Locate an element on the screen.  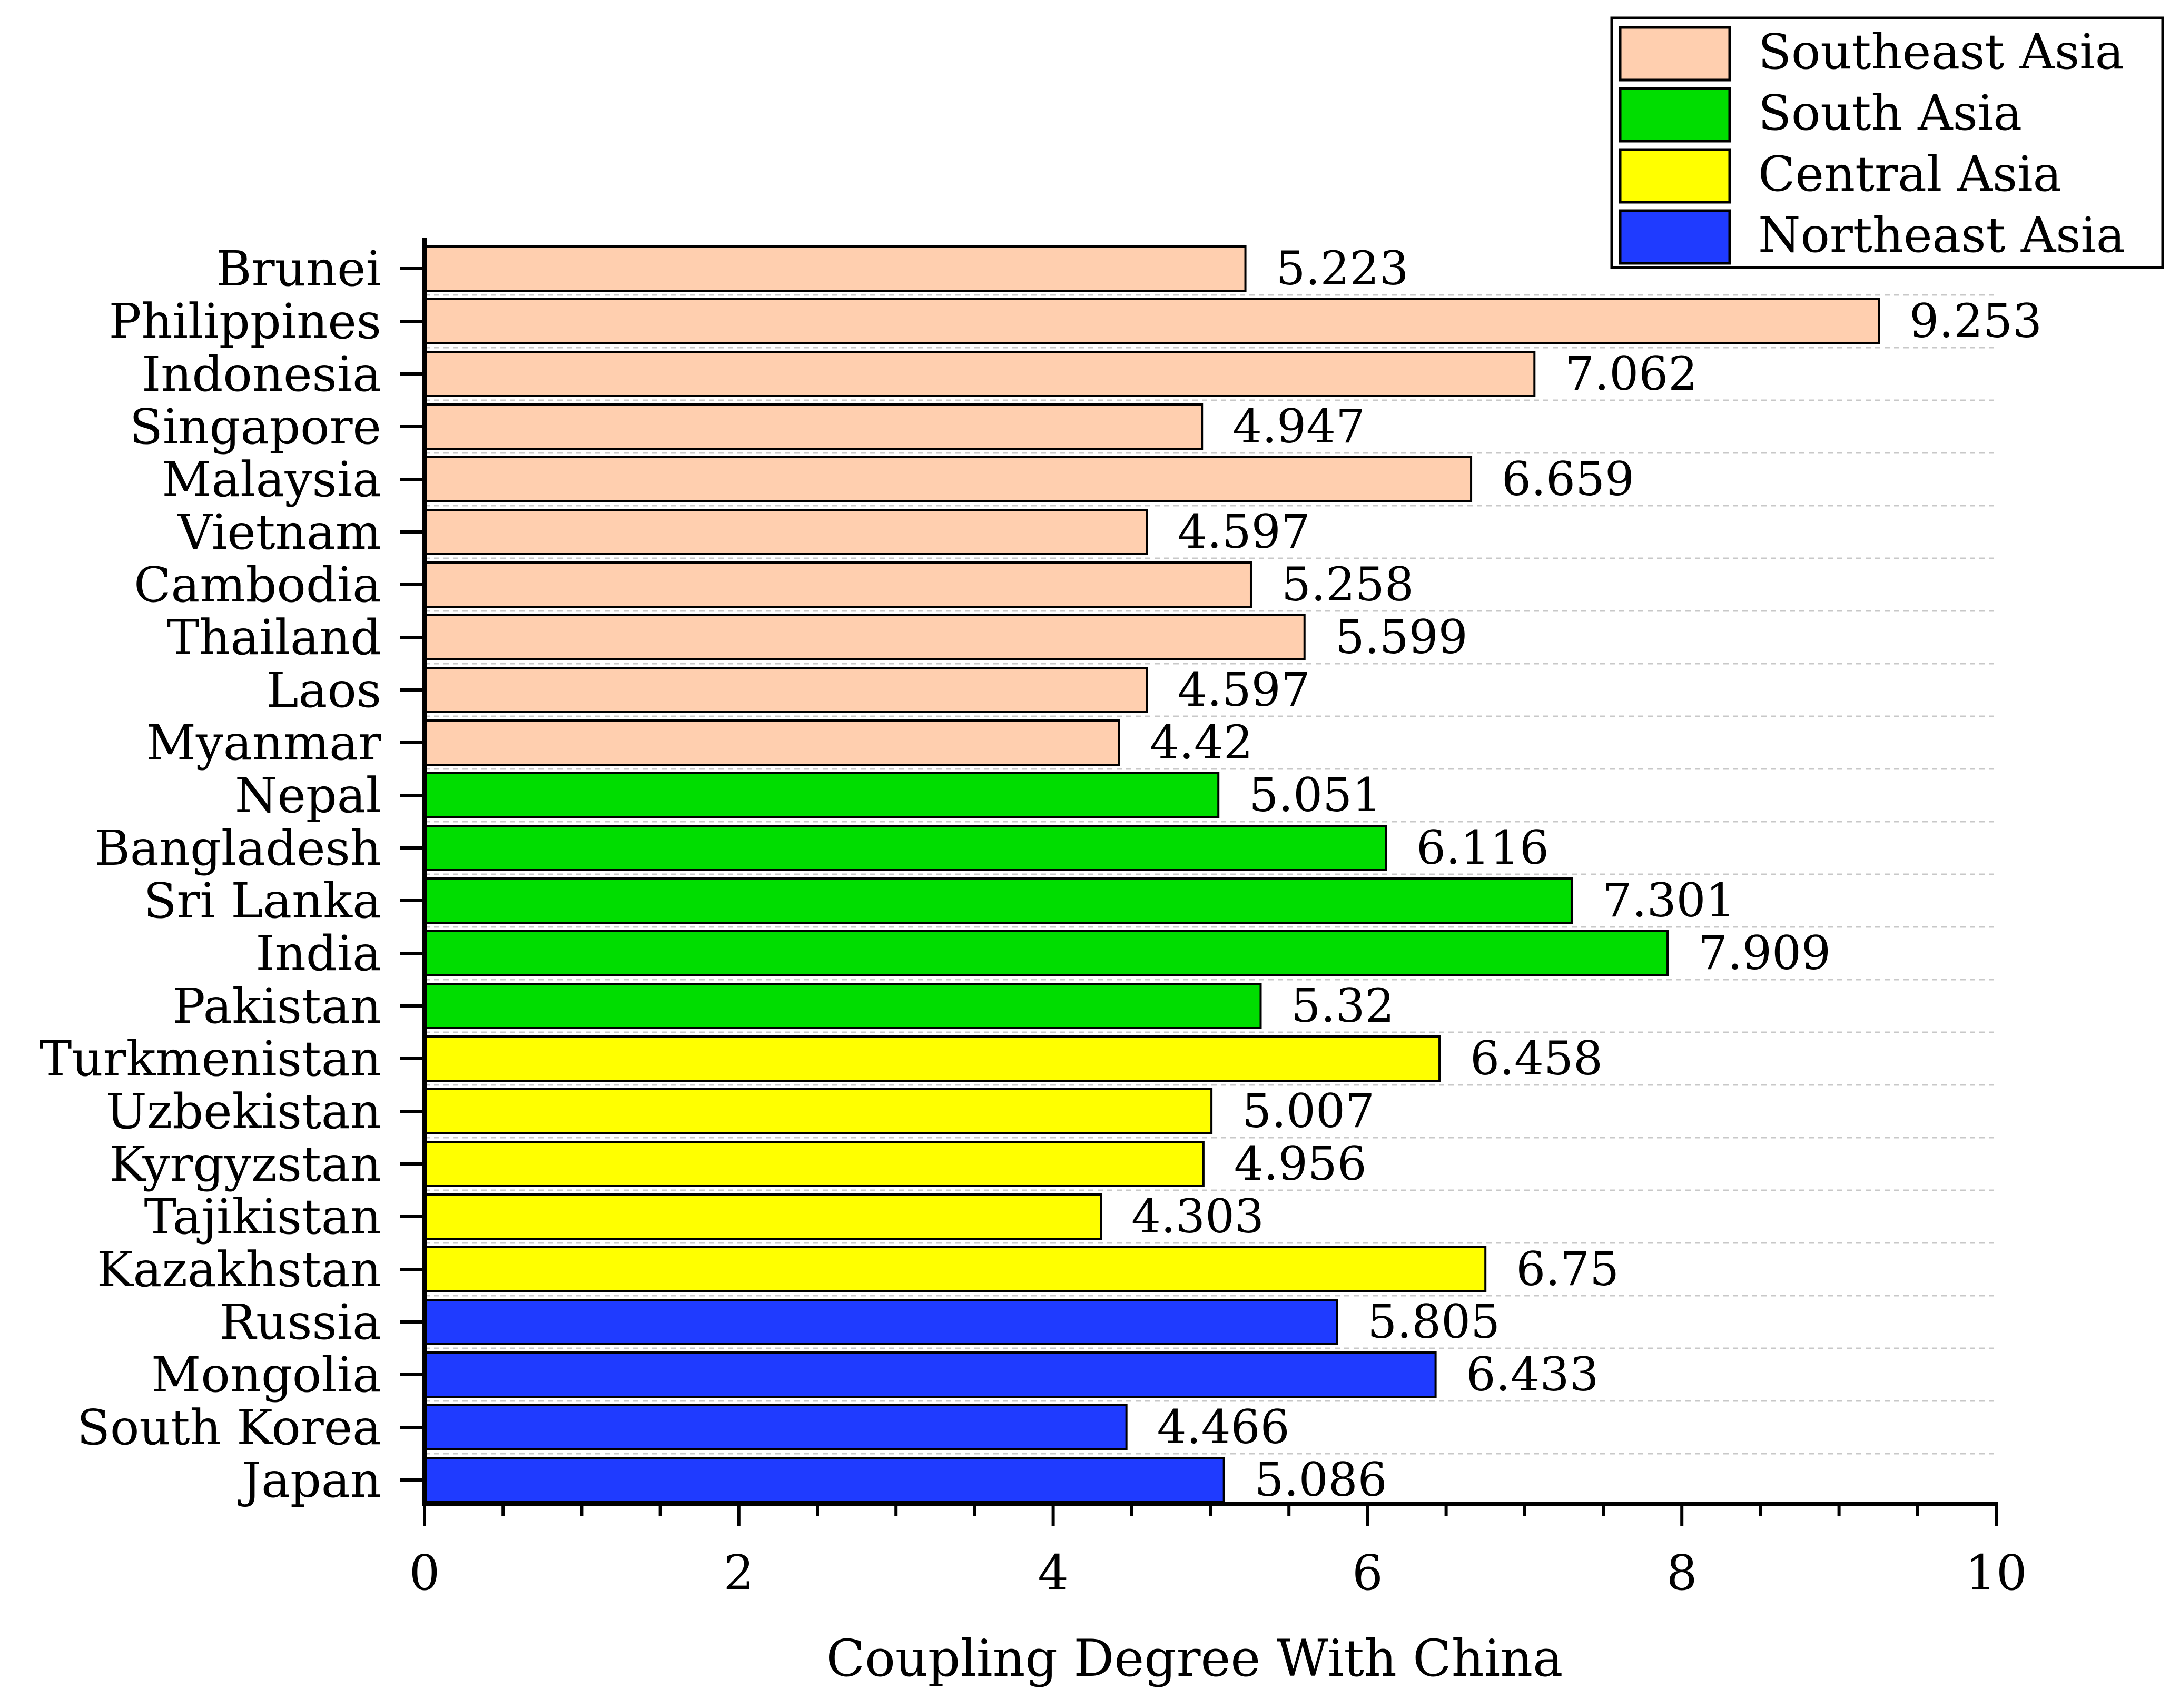
value-label: 6.75 is located at coordinates (1567, 1269).